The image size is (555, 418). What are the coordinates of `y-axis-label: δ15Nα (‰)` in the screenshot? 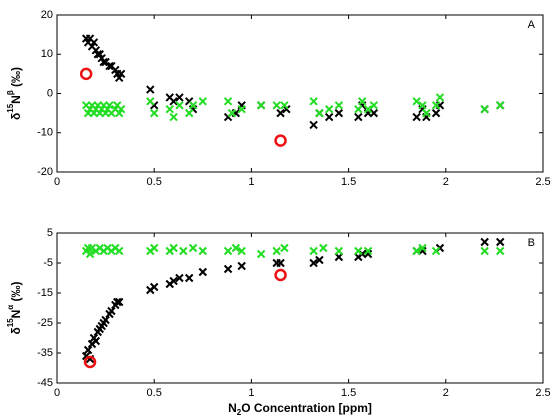 It's located at (14, 307).